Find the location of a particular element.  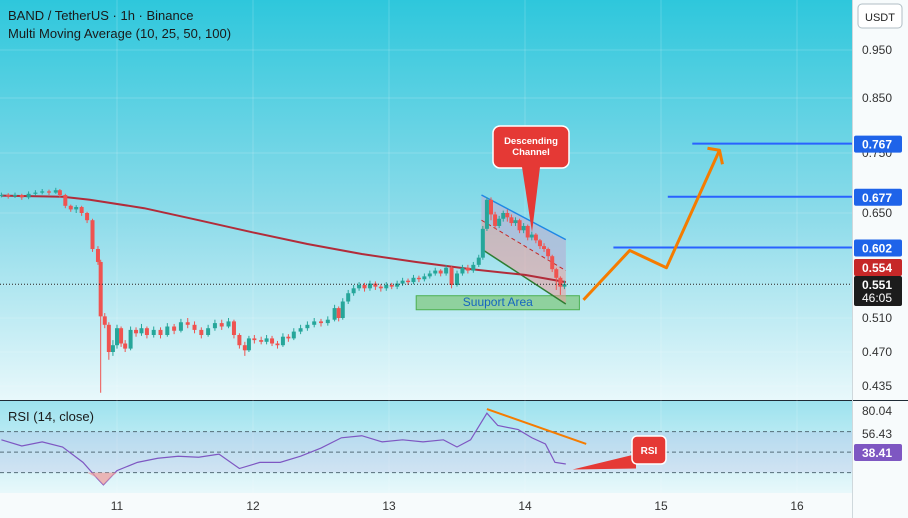

channel-upper-line is located at coordinates (524, 217).